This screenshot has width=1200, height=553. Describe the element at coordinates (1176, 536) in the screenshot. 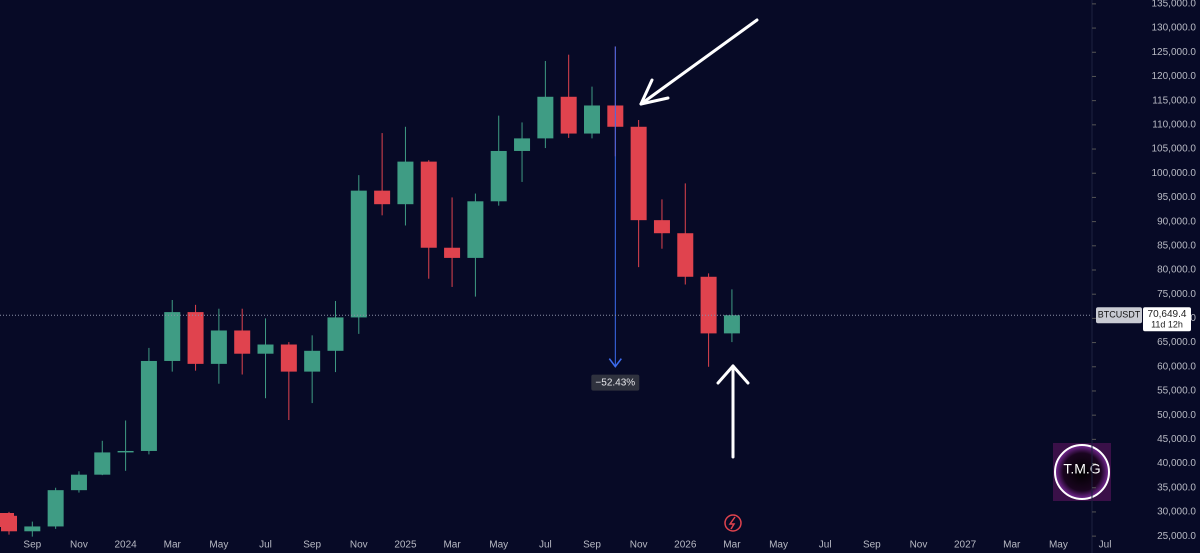

I see `y-tick-label: 25,000.0` at that location.